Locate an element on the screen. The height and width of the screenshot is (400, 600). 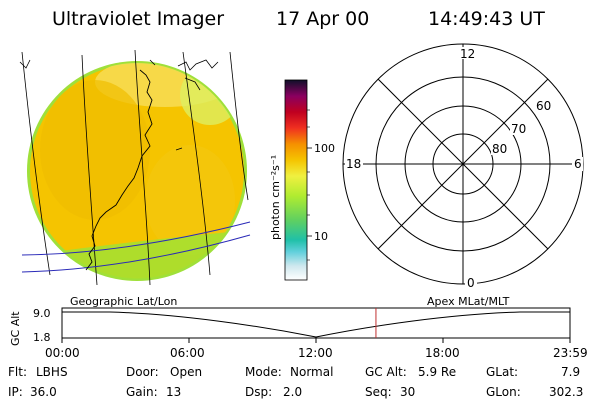
flt-label: Flt: is located at coordinates (17, 372).